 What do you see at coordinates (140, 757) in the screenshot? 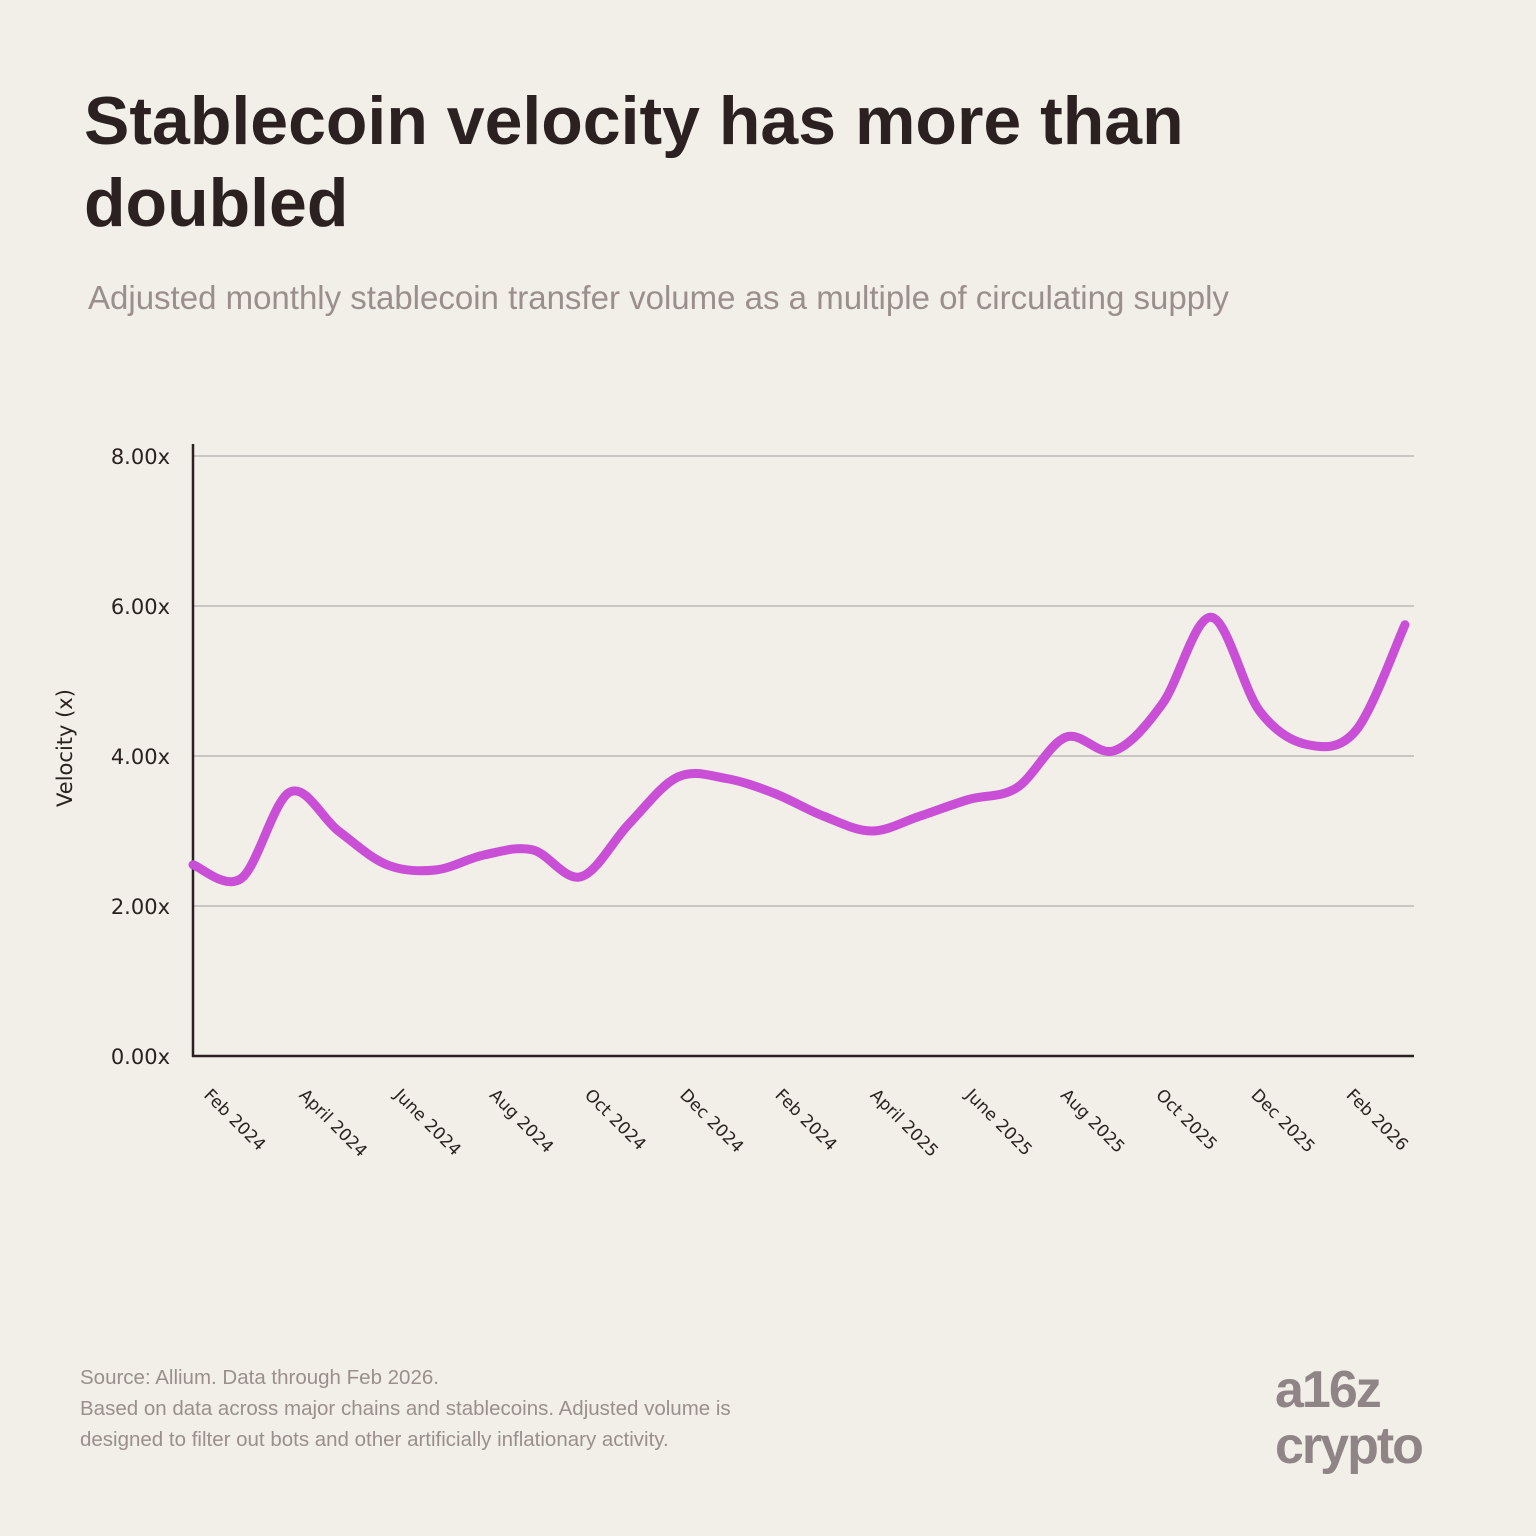
I see `y-tick-label: 4.00x` at bounding box center [140, 757].